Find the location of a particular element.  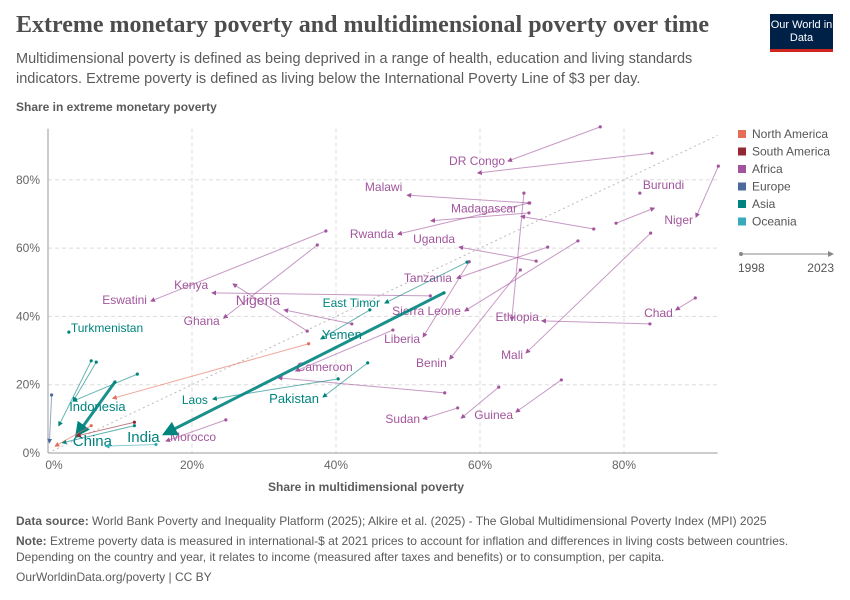

x-tick-label: 20% is located at coordinates (192, 465).